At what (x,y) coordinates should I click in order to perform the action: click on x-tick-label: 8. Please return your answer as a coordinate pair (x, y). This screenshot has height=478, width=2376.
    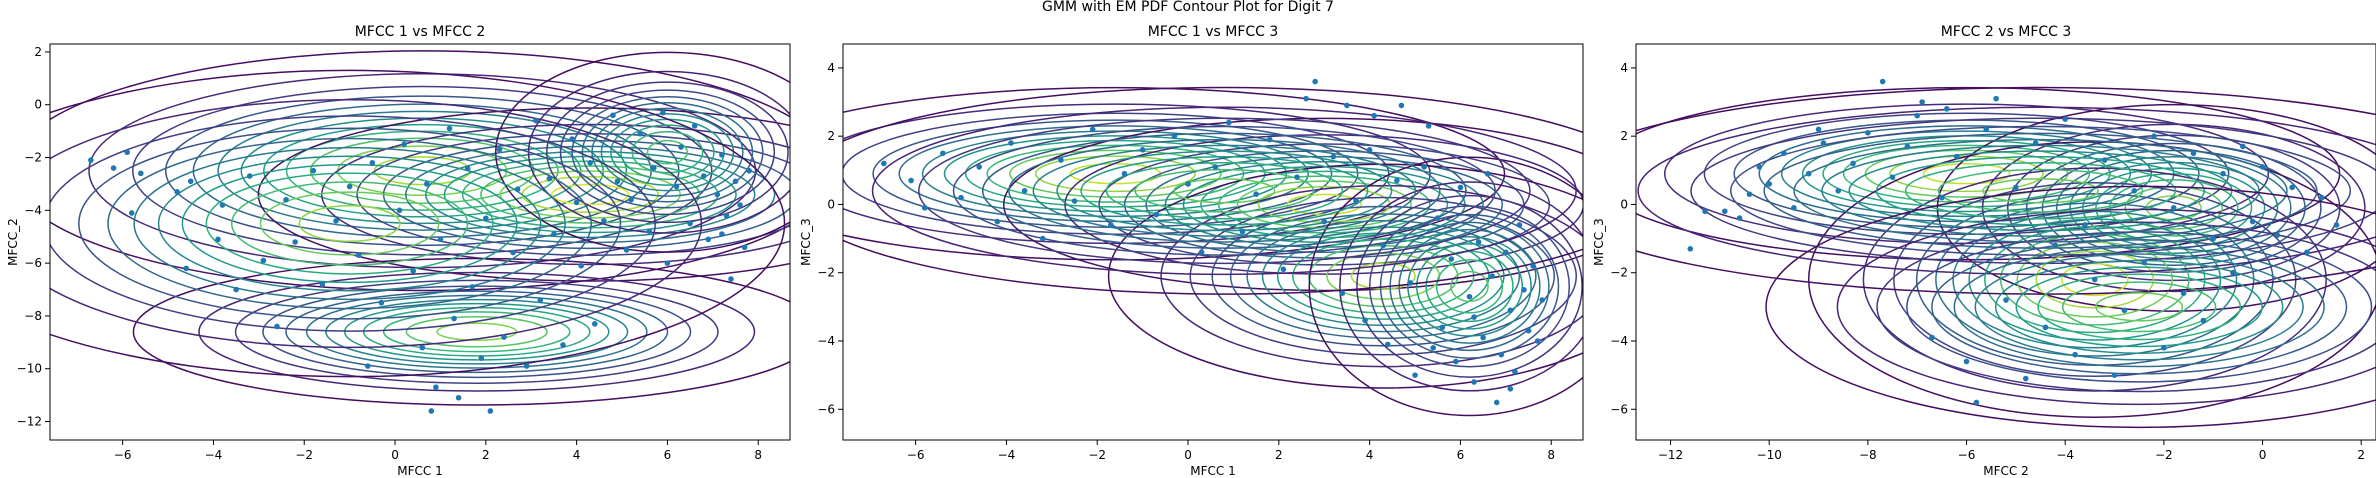
    Looking at the image, I should click on (758, 455).